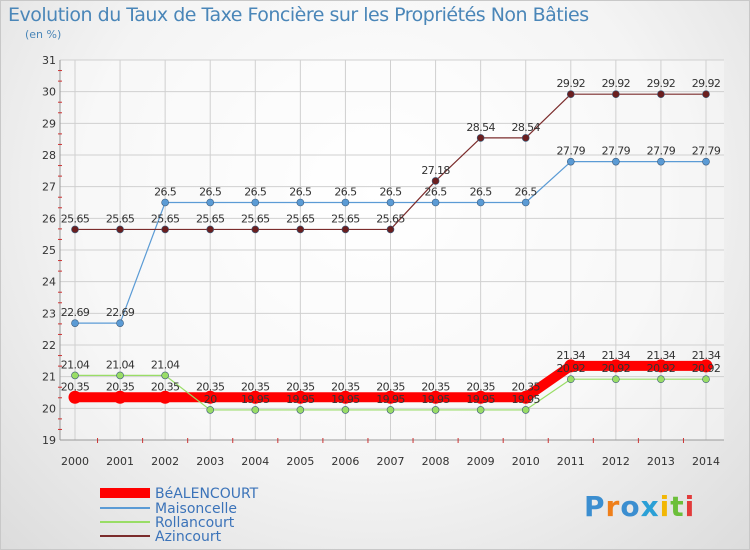 The height and width of the screenshot is (550, 750). What do you see at coordinates (49, 187) in the screenshot?
I see `y-tick-label: 27` at bounding box center [49, 187].